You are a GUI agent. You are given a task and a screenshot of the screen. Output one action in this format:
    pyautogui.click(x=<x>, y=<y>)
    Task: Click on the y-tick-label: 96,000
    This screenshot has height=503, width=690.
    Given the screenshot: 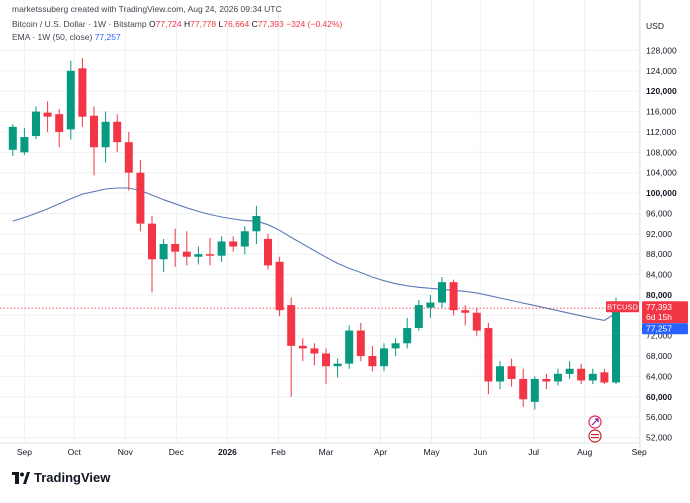 What is the action you would take?
    pyautogui.click(x=659, y=213)
    